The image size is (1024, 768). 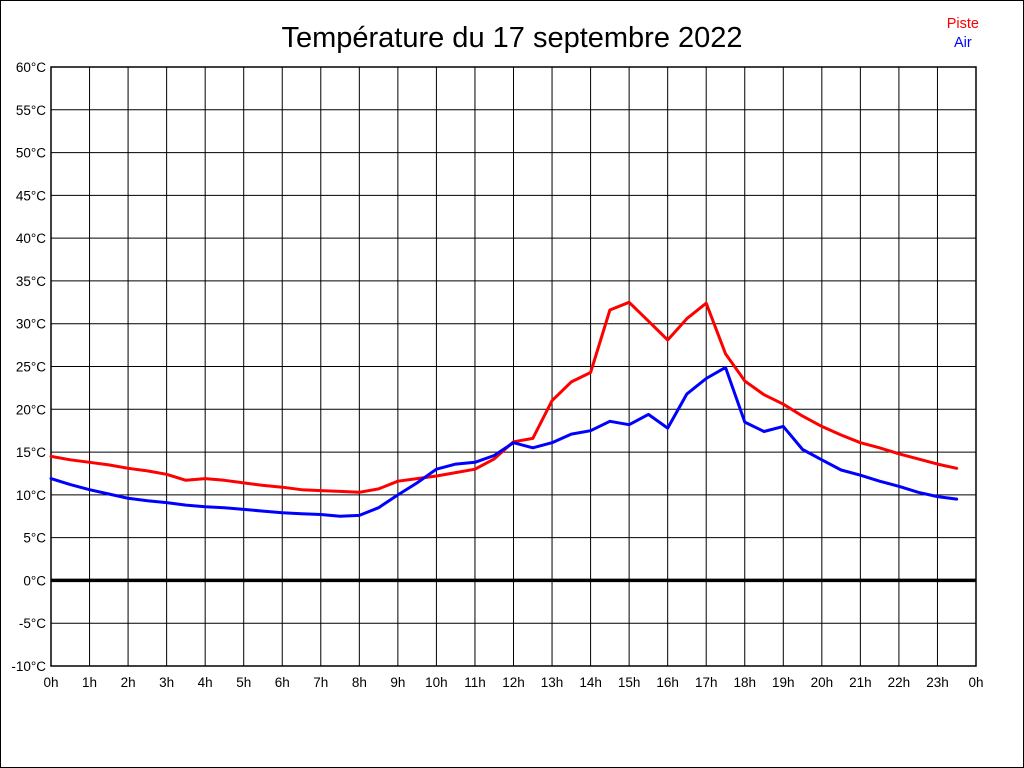 I want to click on x-axis-tick-label: 21h, so click(x=860, y=682).